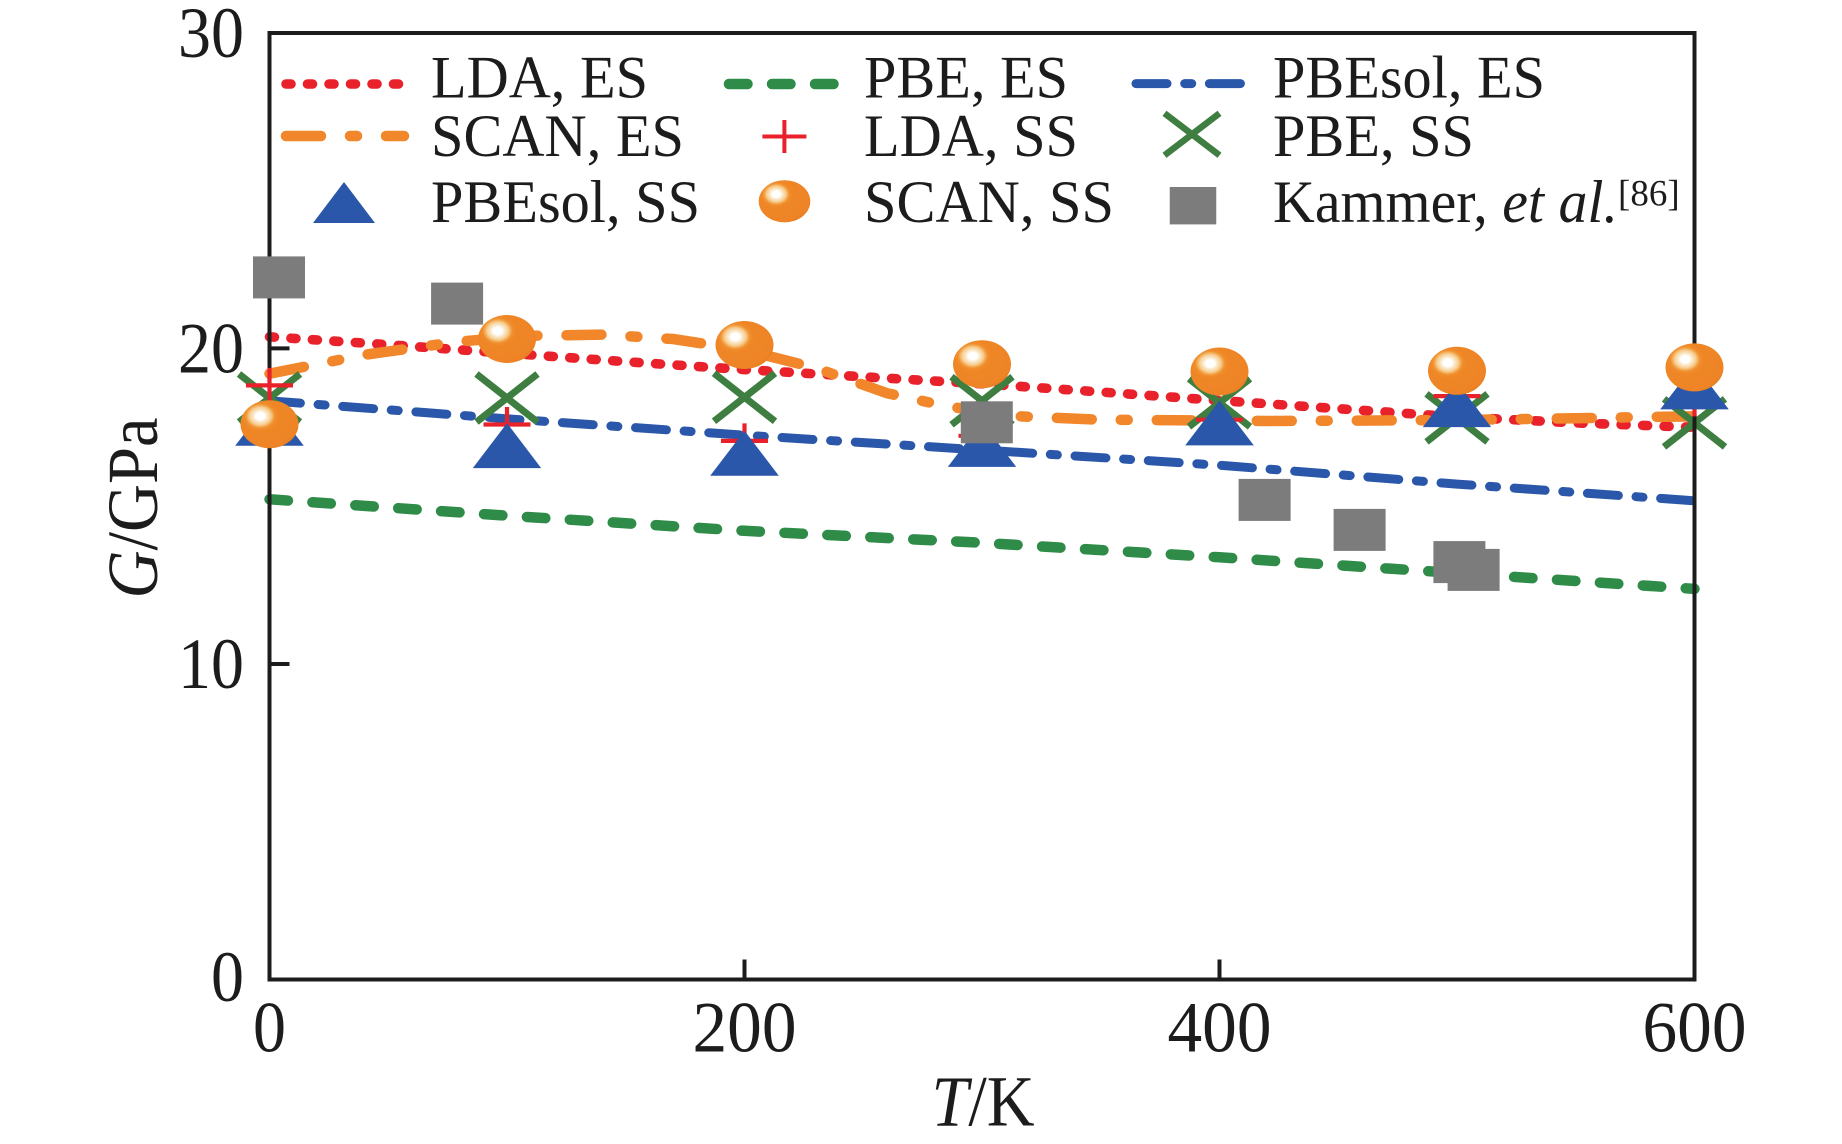 This screenshot has width=1842, height=1144. Describe the element at coordinates (971, 136) in the screenshot. I see `svg-text: LDA, SS` at that location.